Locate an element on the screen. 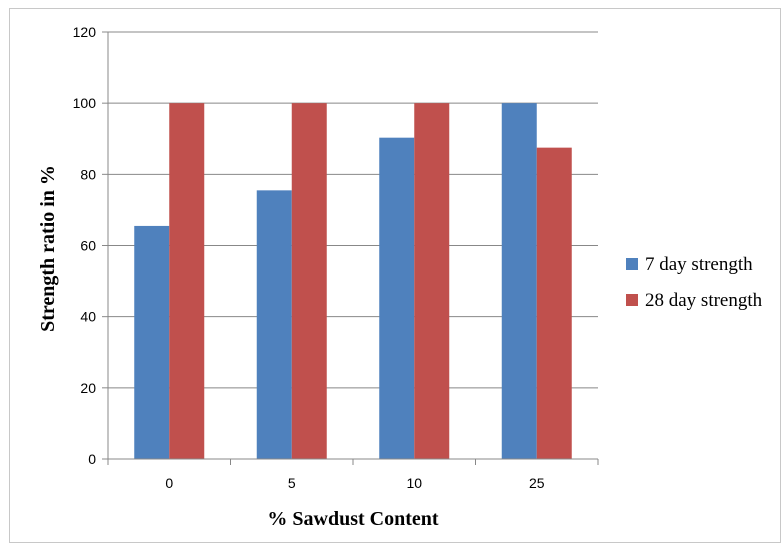 This screenshot has height=547, width=783. x-axis-title: % Sawdust Content is located at coordinates (352, 519).